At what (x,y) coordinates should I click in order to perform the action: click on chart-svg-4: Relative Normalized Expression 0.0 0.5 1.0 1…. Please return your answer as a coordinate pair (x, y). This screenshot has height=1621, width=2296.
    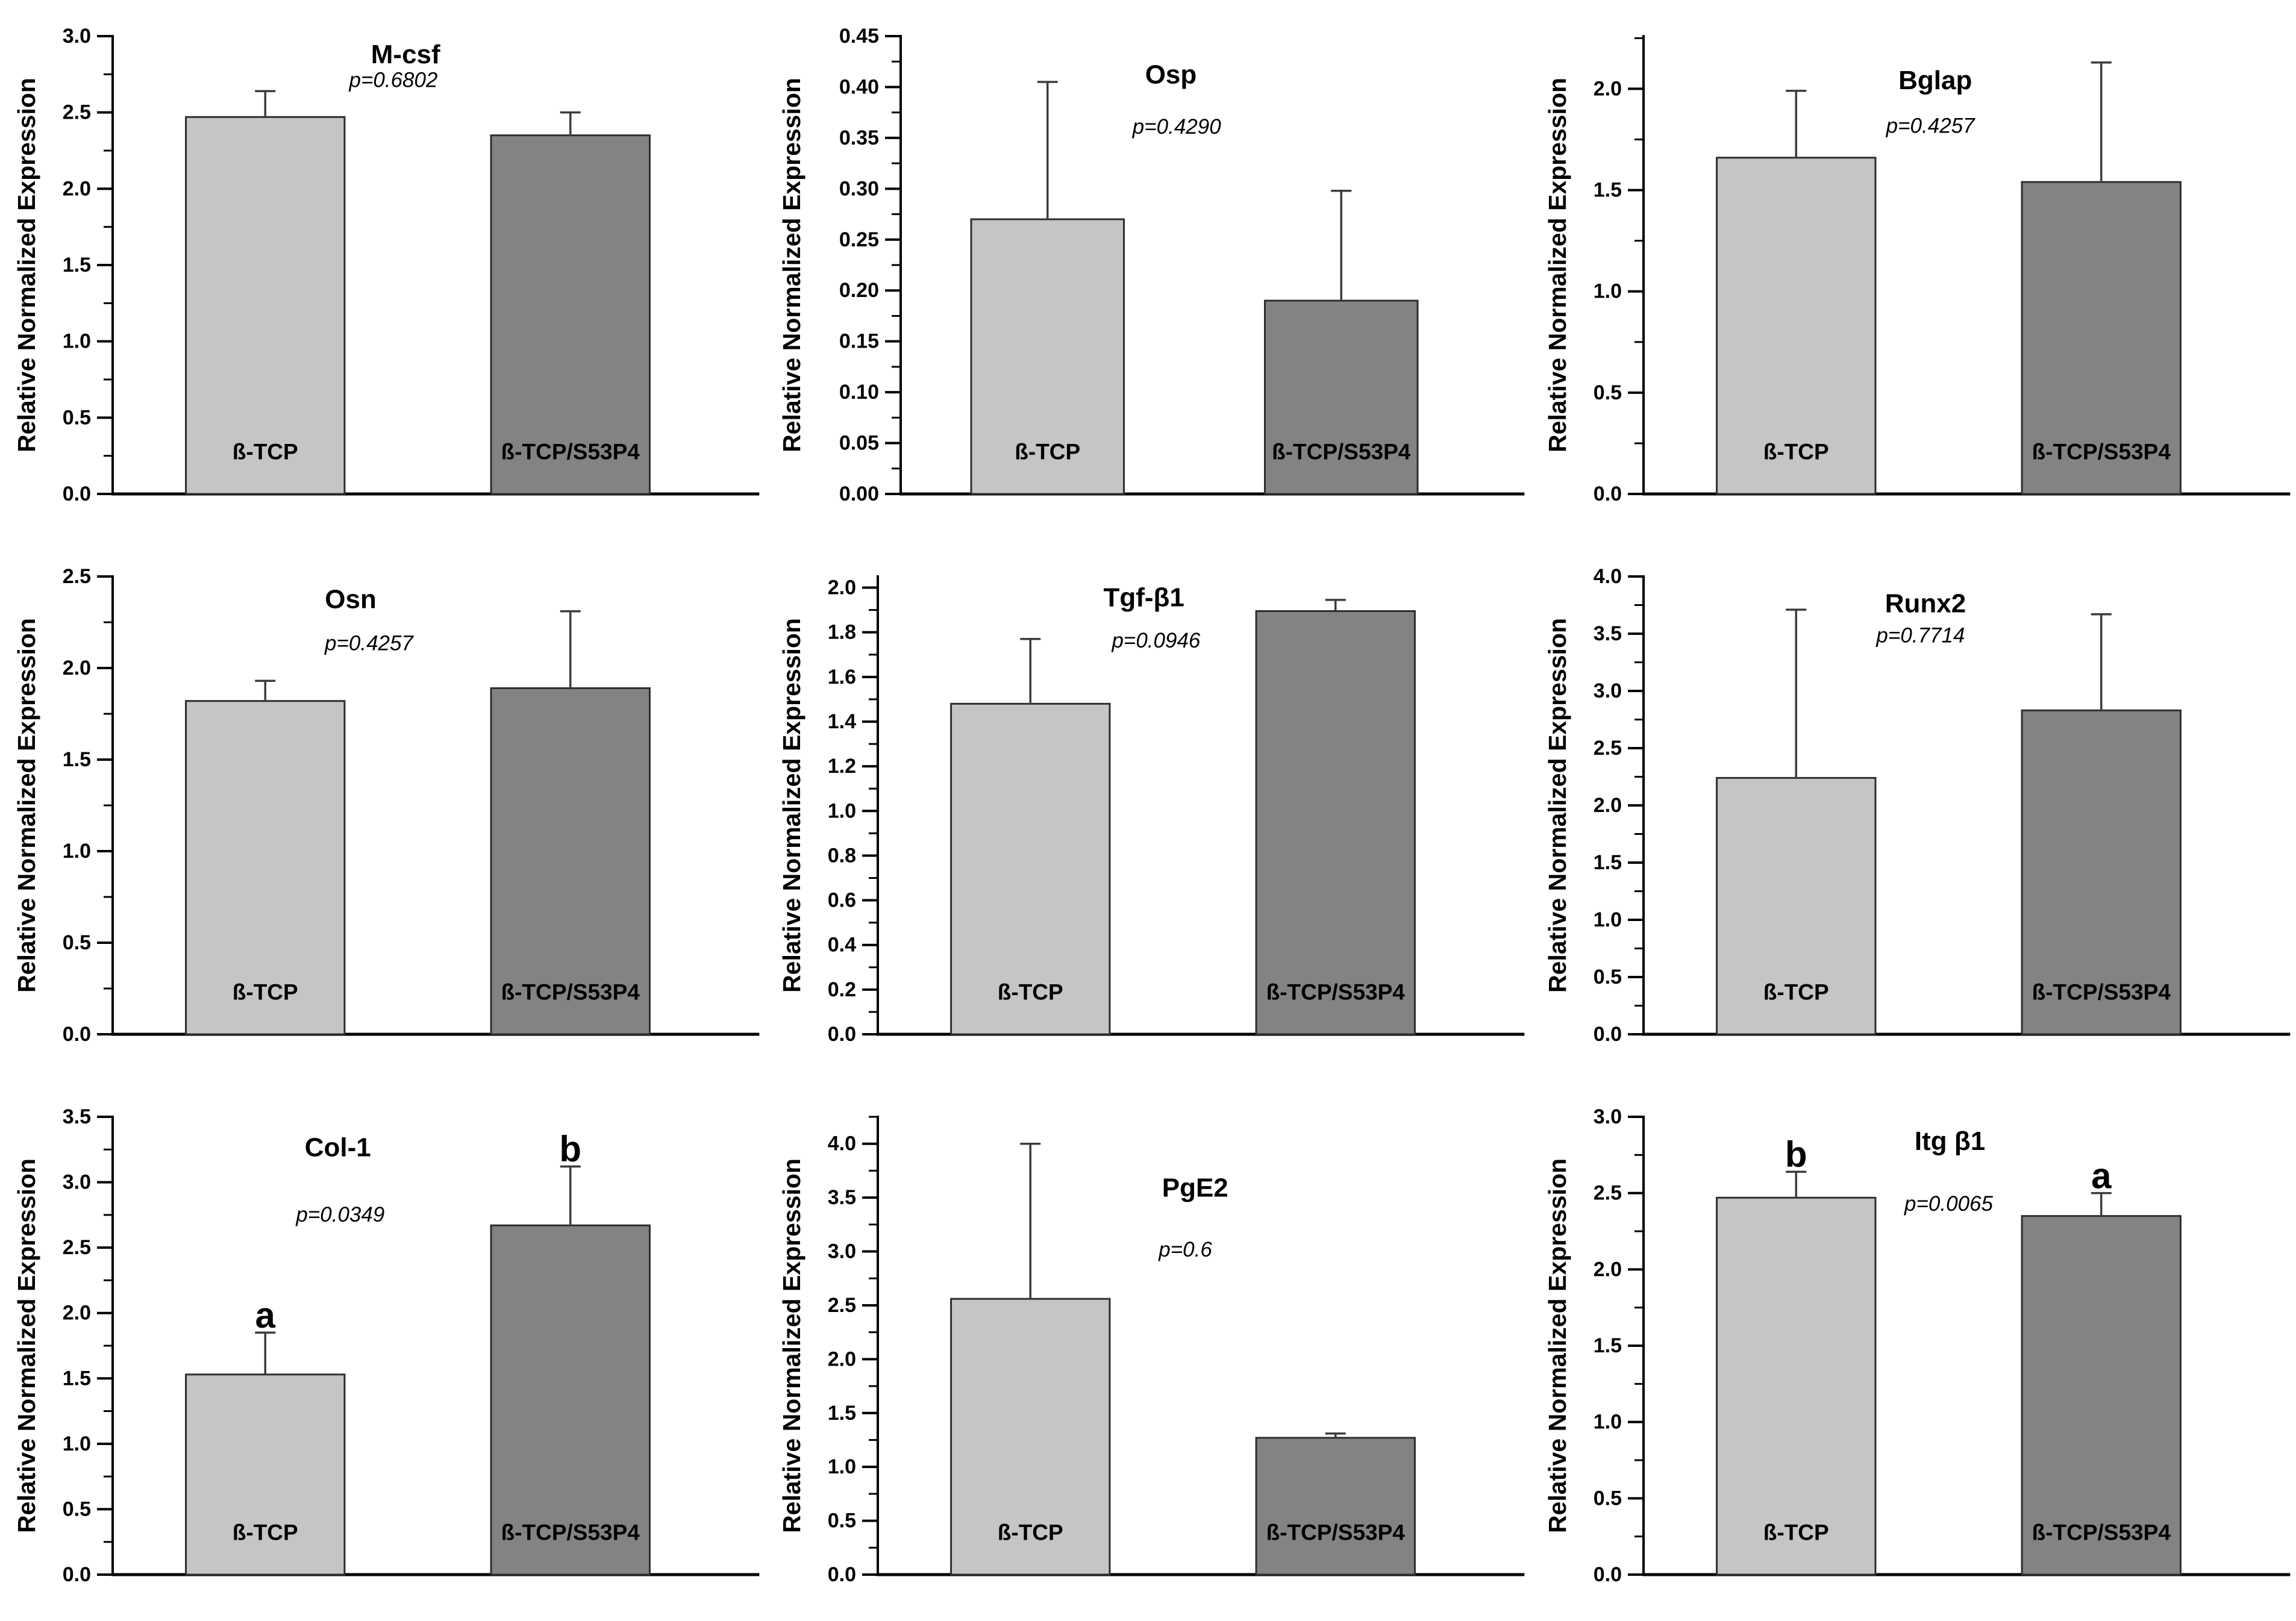
    Looking at the image, I should click on (386, 805).